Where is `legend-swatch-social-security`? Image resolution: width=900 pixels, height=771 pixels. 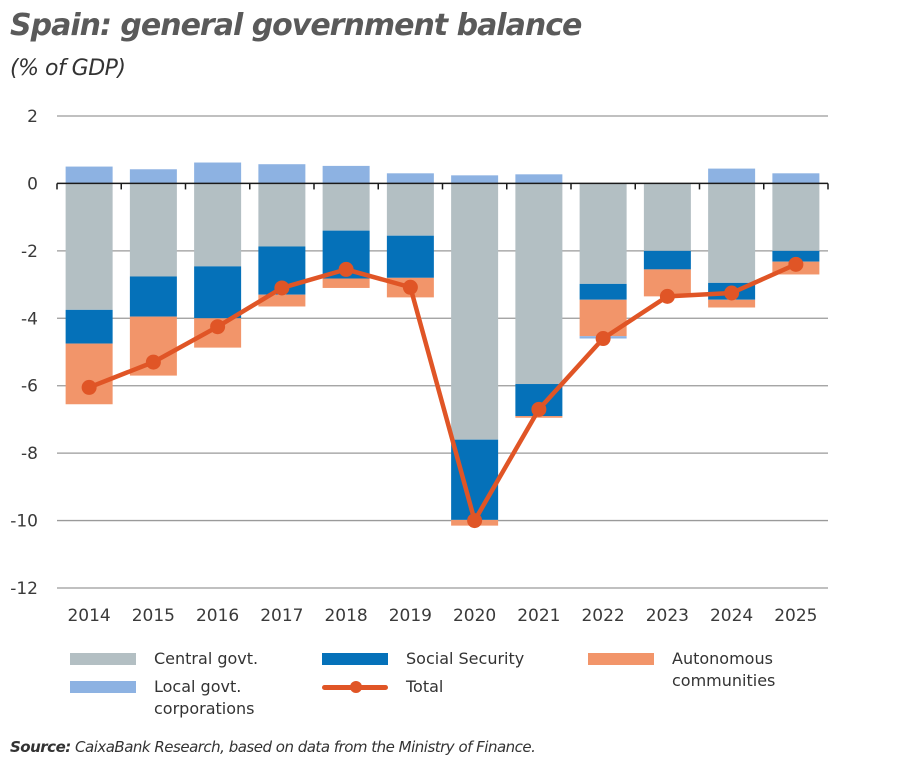 legend-swatch-social-security is located at coordinates (355, 659).